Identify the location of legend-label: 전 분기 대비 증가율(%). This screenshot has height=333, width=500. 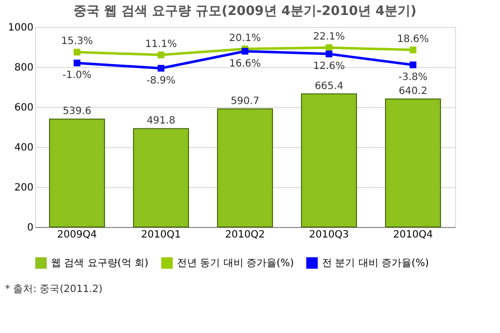
(375, 263).